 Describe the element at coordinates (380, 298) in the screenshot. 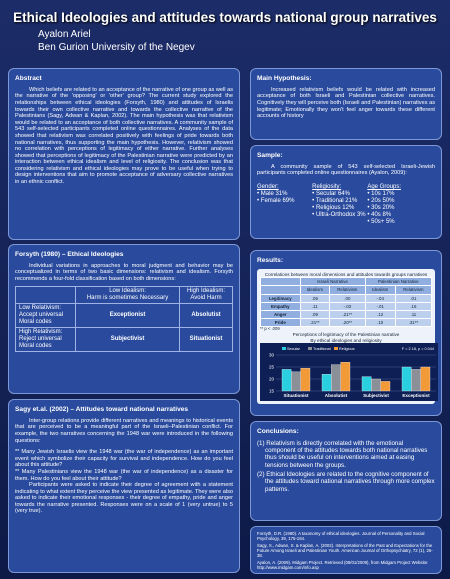

I see `cell: -.04` at that location.